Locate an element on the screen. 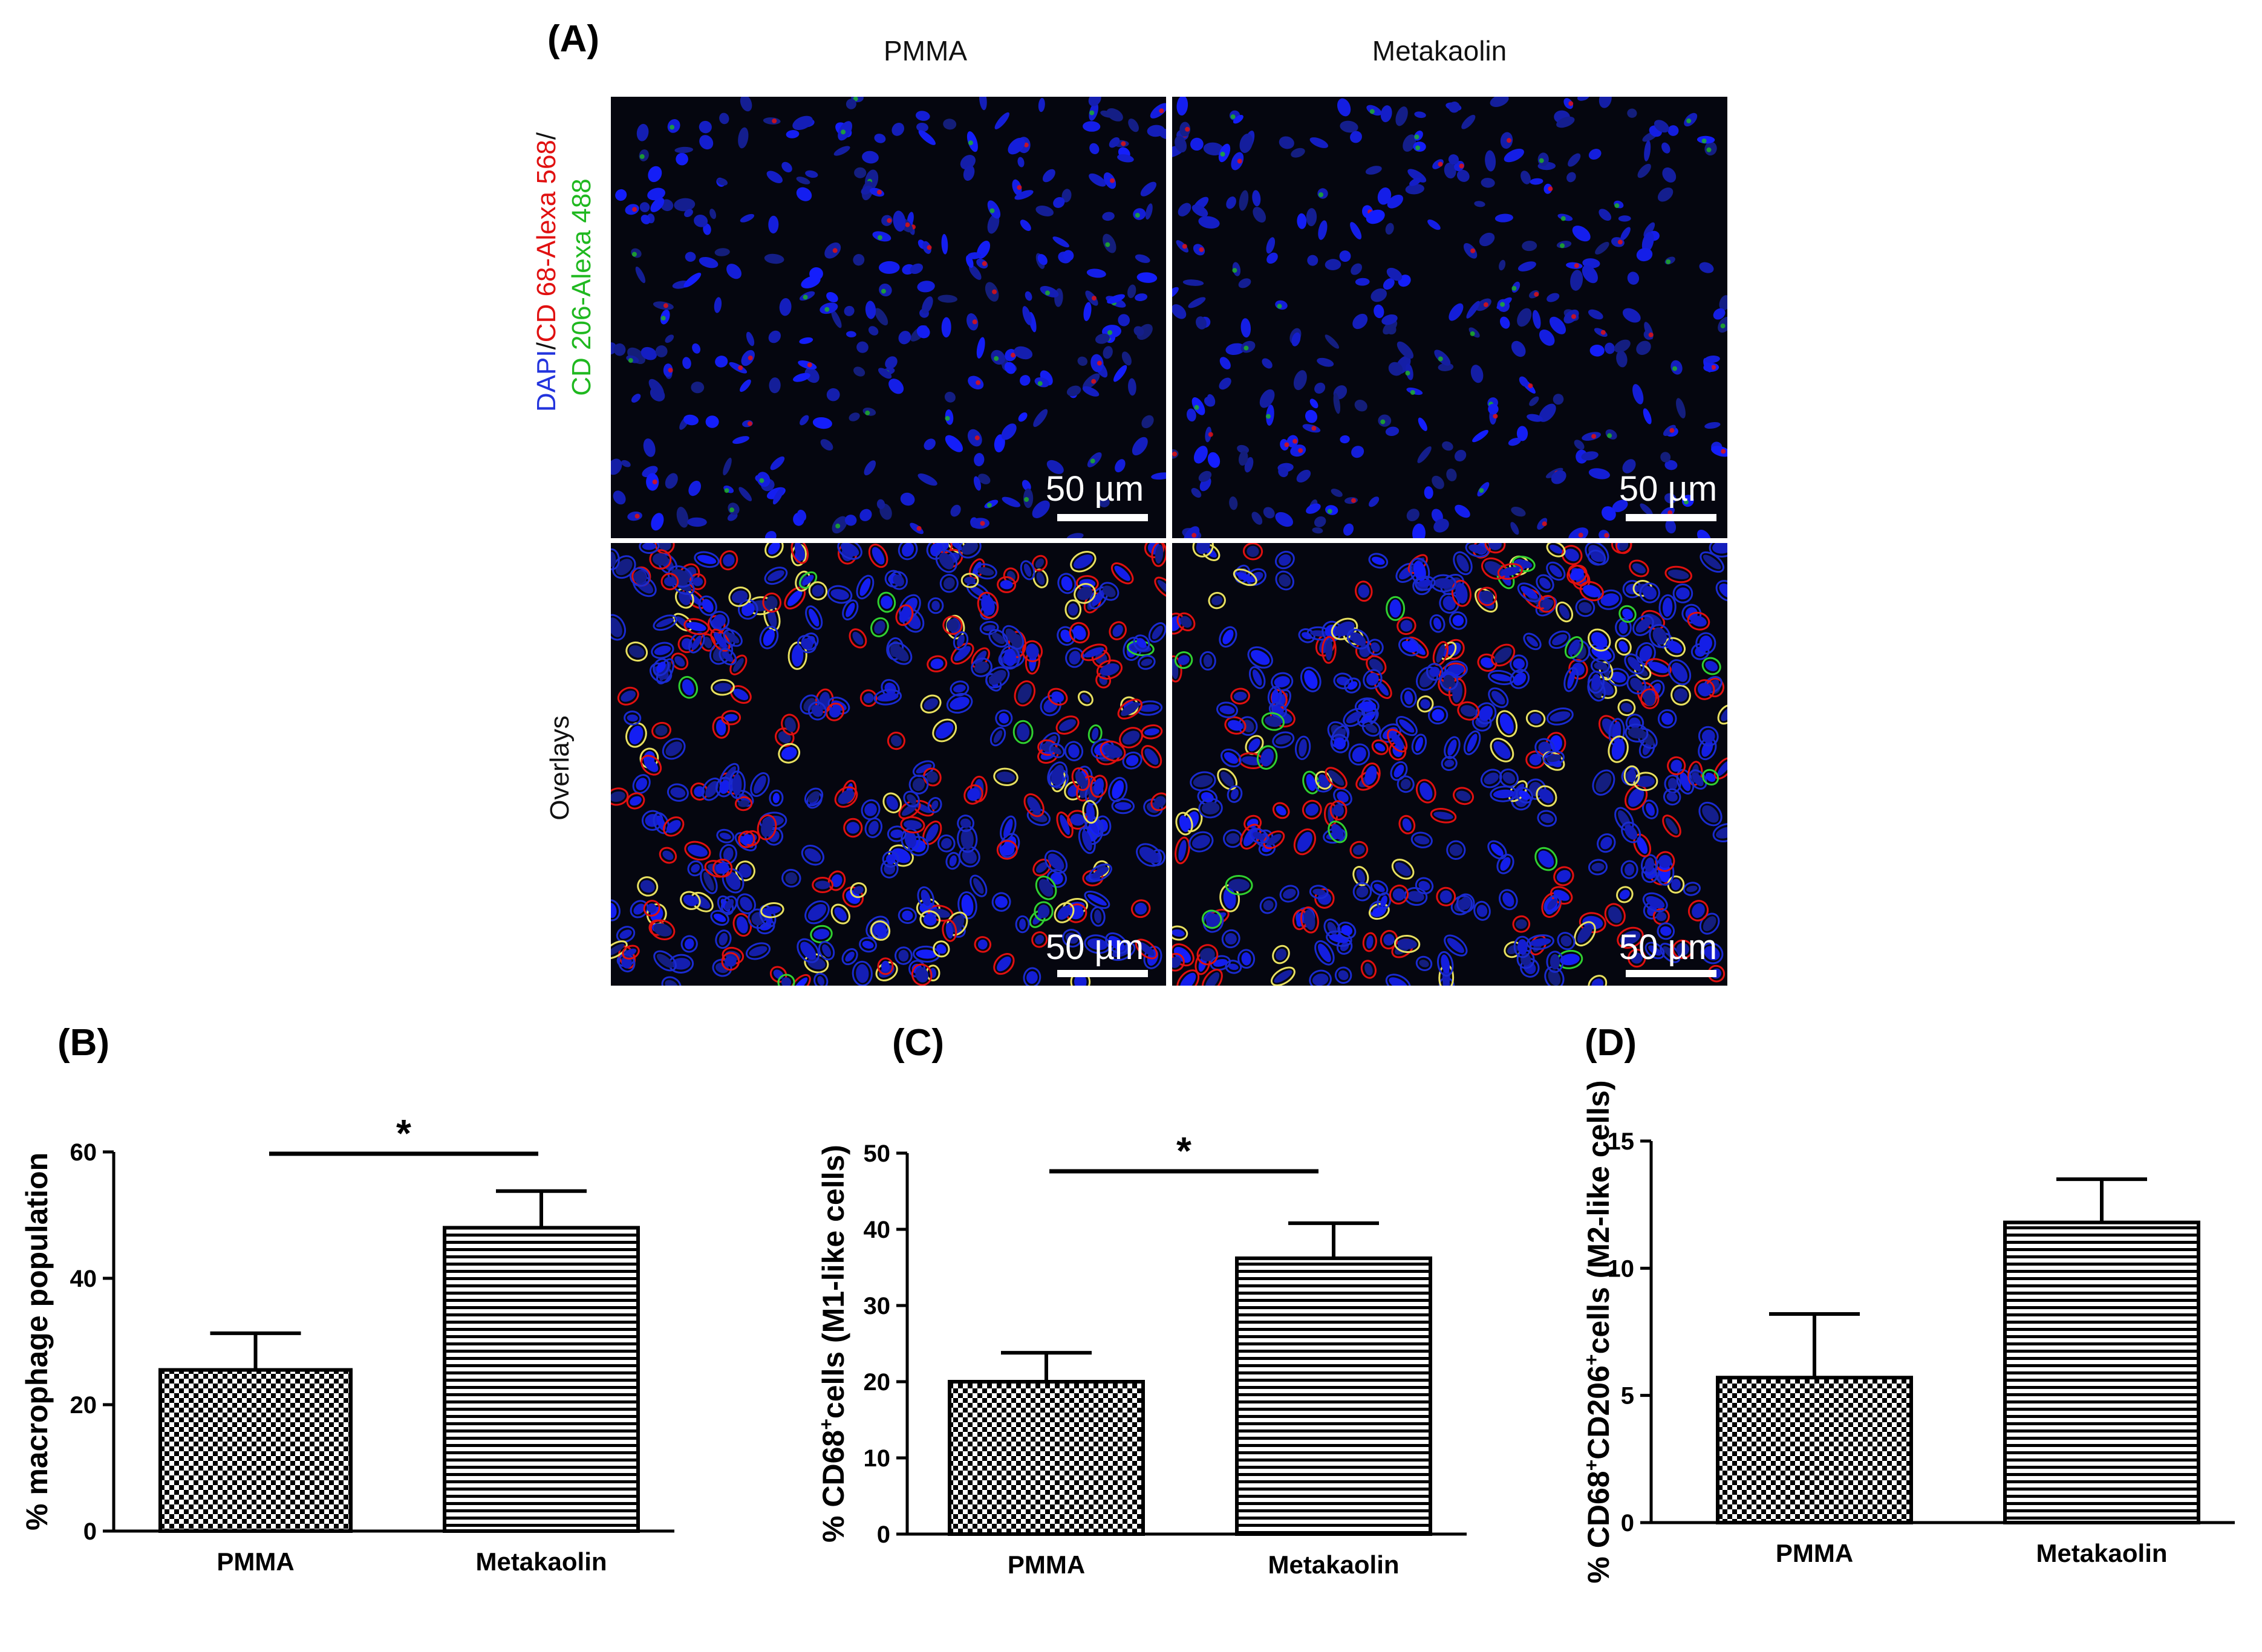  panel-a-letter: (A) is located at coordinates (573, 39).